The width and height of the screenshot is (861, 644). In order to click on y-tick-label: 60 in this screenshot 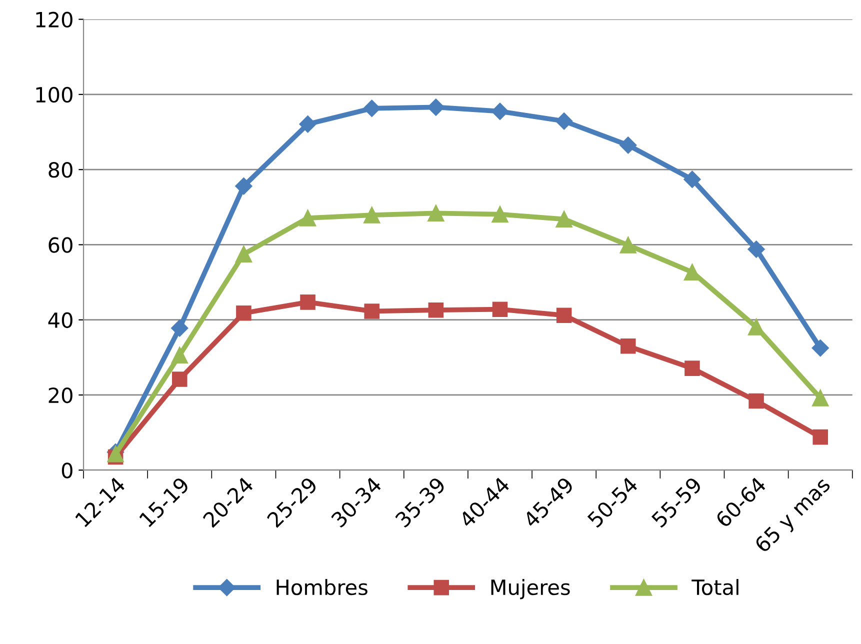, I will do `click(60, 245)`.